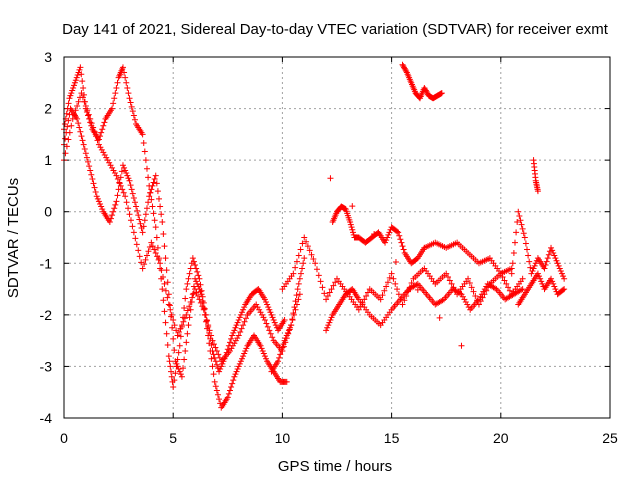 Image resolution: width=640 pixels, height=480 pixels. What do you see at coordinates (46, 263) in the screenshot?
I see `y-tick-label: -1` at bounding box center [46, 263].